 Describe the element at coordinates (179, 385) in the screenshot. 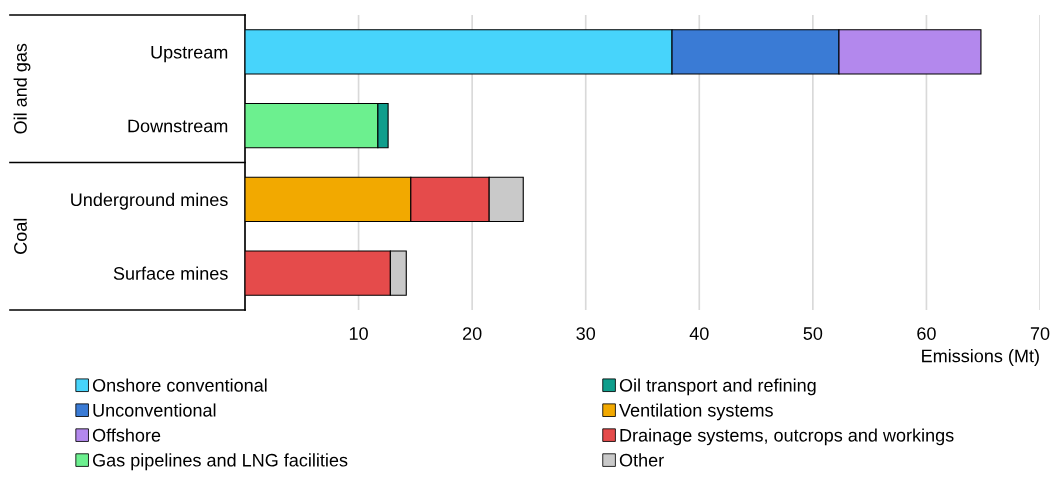

I see `legend-label: Onshore conventional` at that location.